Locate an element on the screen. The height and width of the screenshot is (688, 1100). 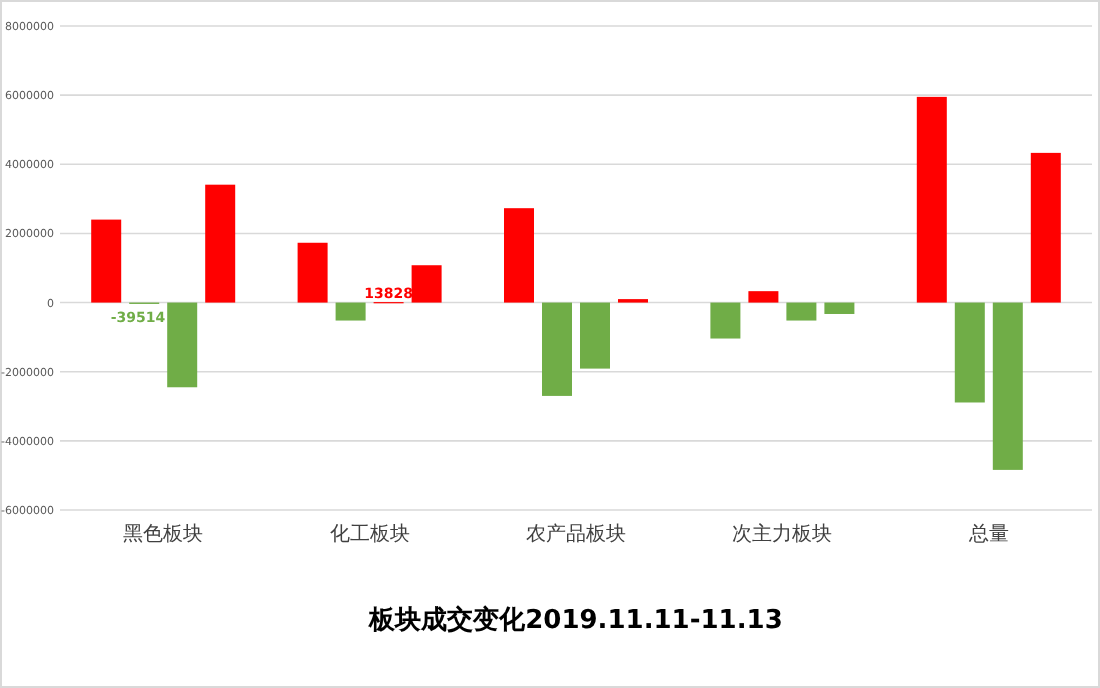
text: 板块成交变化2019.11.11-11.13 is located at coordinates (575, 620).